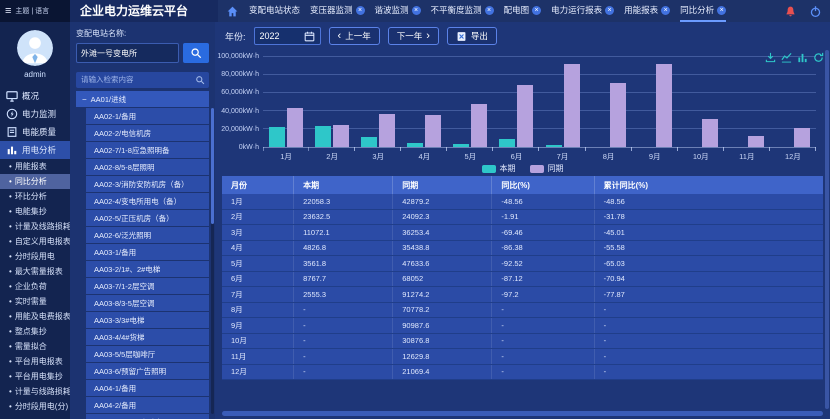 The height and width of the screenshot is (419, 830). I want to click on hamburger-icon: ≡, so click(8, 10).